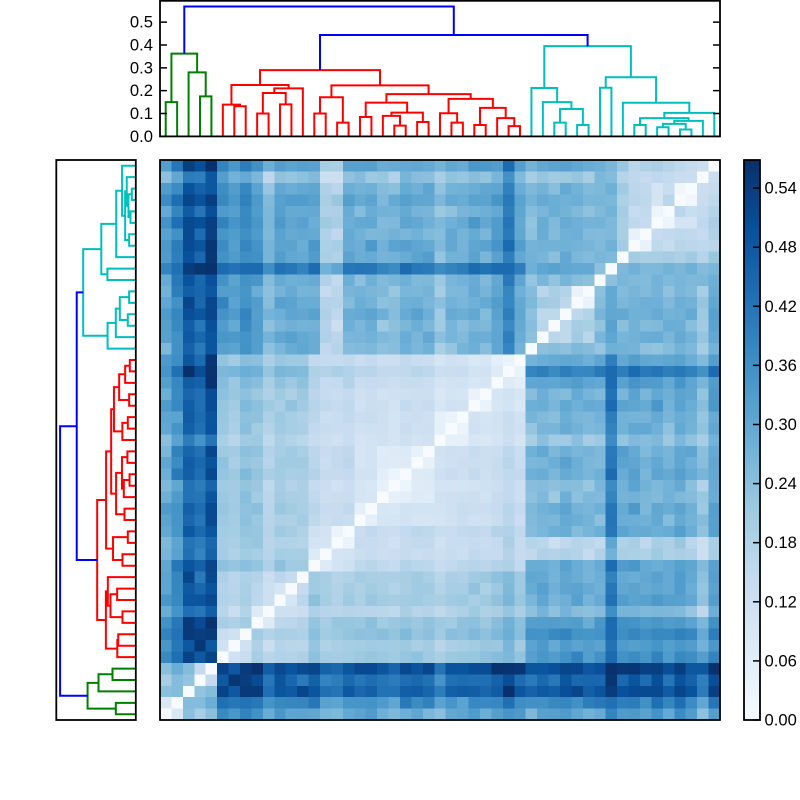  What do you see at coordinates (781, 365) in the screenshot?
I see `svg-text: 0.36` at bounding box center [781, 365].